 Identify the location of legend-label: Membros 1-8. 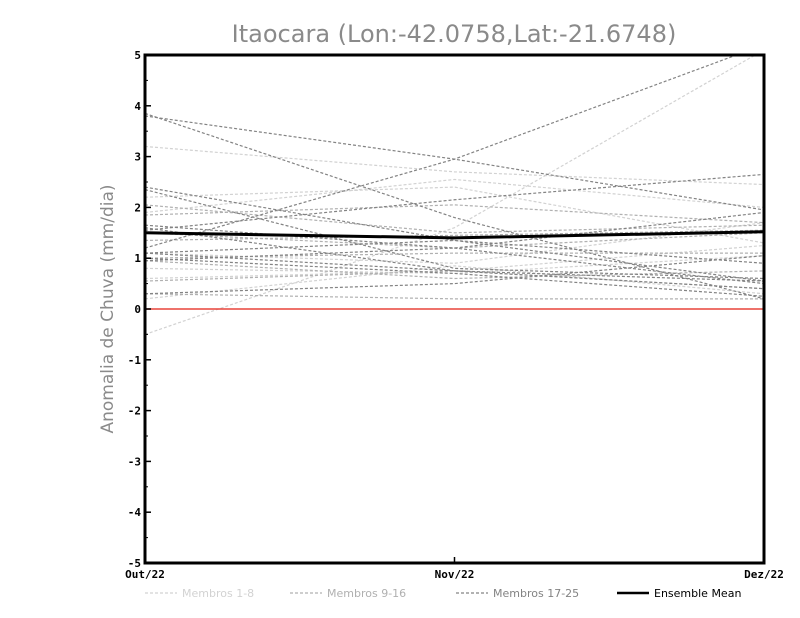
(218, 593).